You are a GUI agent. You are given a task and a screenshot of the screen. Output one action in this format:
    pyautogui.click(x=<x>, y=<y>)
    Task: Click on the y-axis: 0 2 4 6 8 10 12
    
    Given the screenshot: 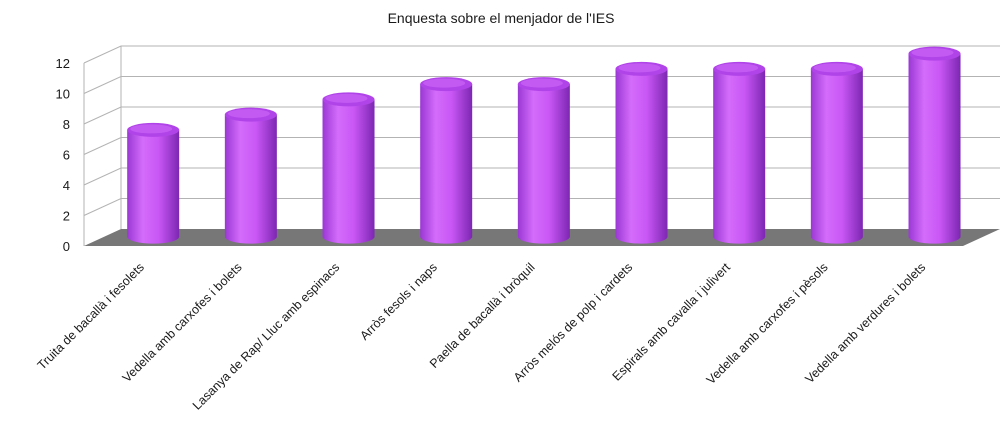 What is the action you would take?
    pyautogui.click(x=63, y=155)
    